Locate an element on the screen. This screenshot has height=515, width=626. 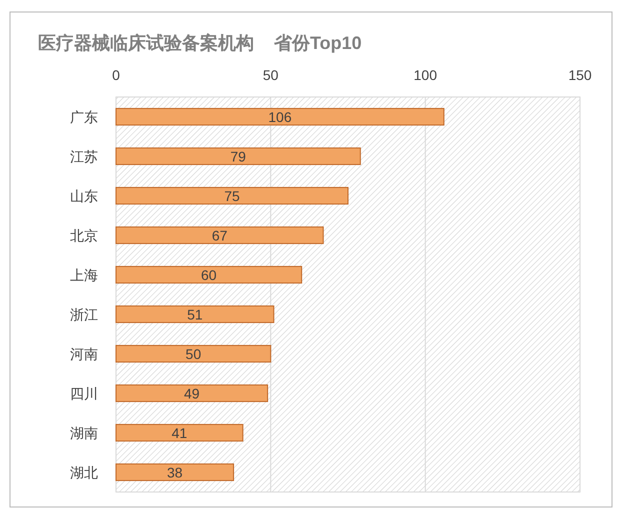
x-tick-label: 0 is located at coordinates (116, 75).